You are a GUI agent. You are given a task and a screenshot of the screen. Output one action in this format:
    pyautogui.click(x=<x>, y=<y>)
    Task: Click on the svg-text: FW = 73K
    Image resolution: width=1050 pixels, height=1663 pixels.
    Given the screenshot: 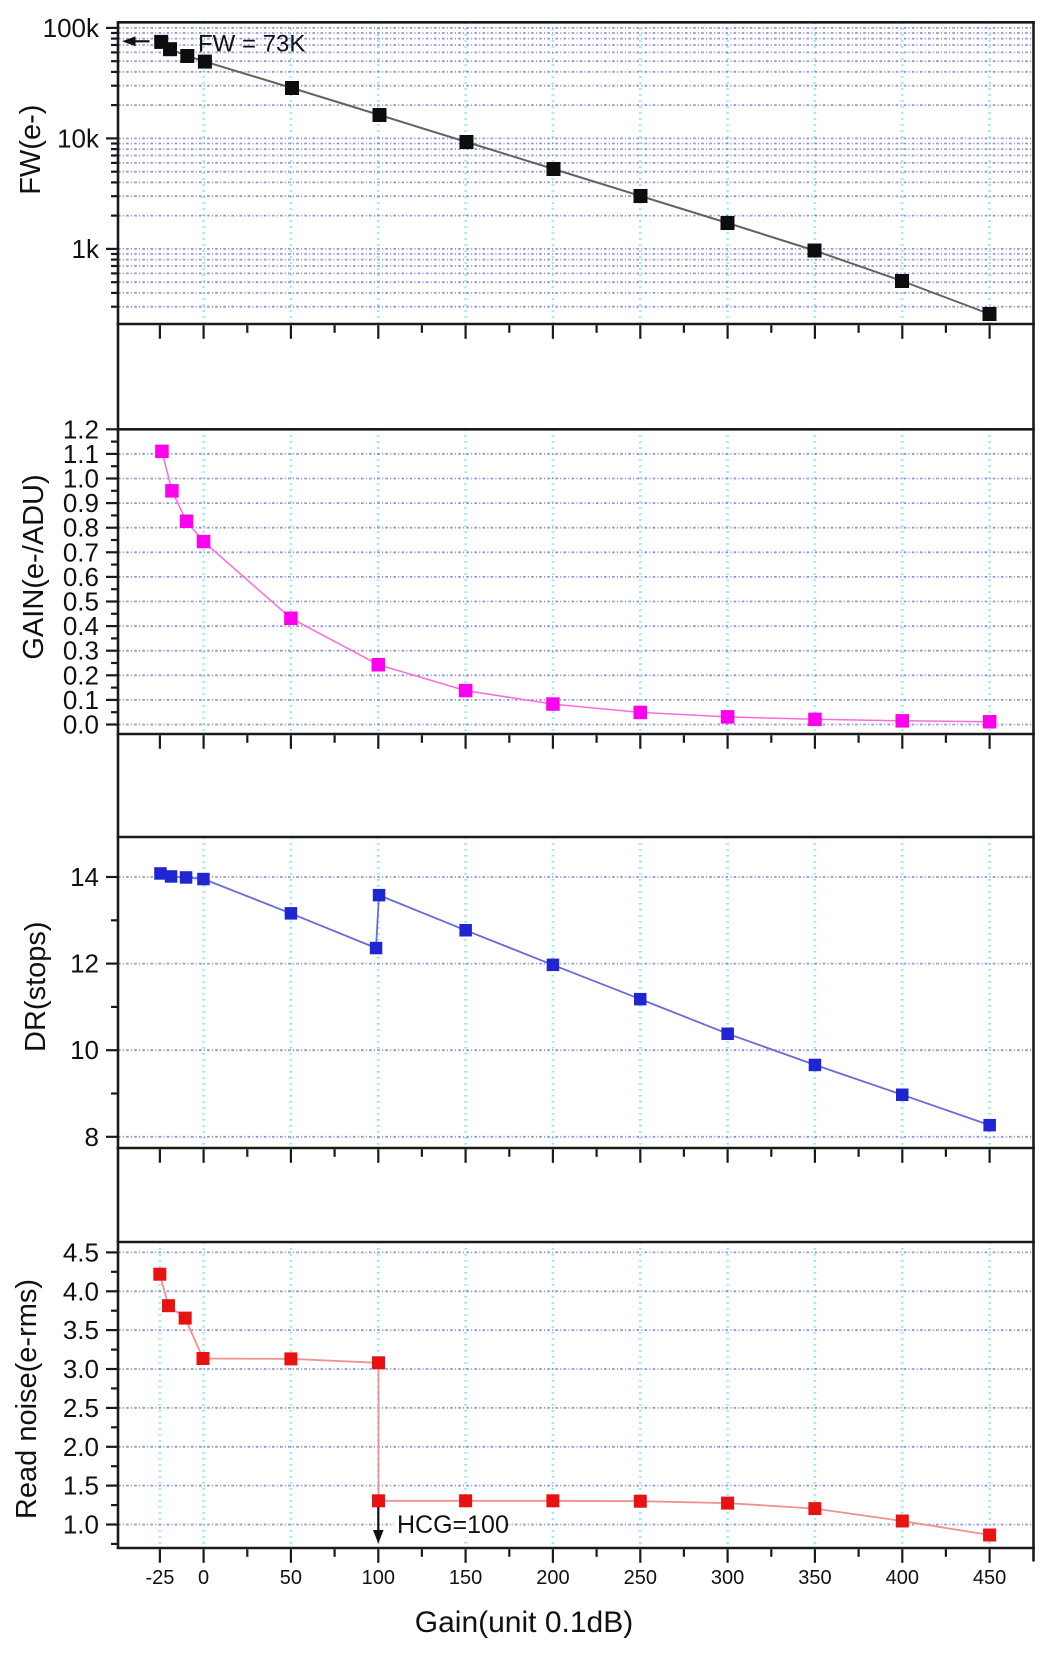 What is the action you would take?
    pyautogui.click(x=251, y=44)
    